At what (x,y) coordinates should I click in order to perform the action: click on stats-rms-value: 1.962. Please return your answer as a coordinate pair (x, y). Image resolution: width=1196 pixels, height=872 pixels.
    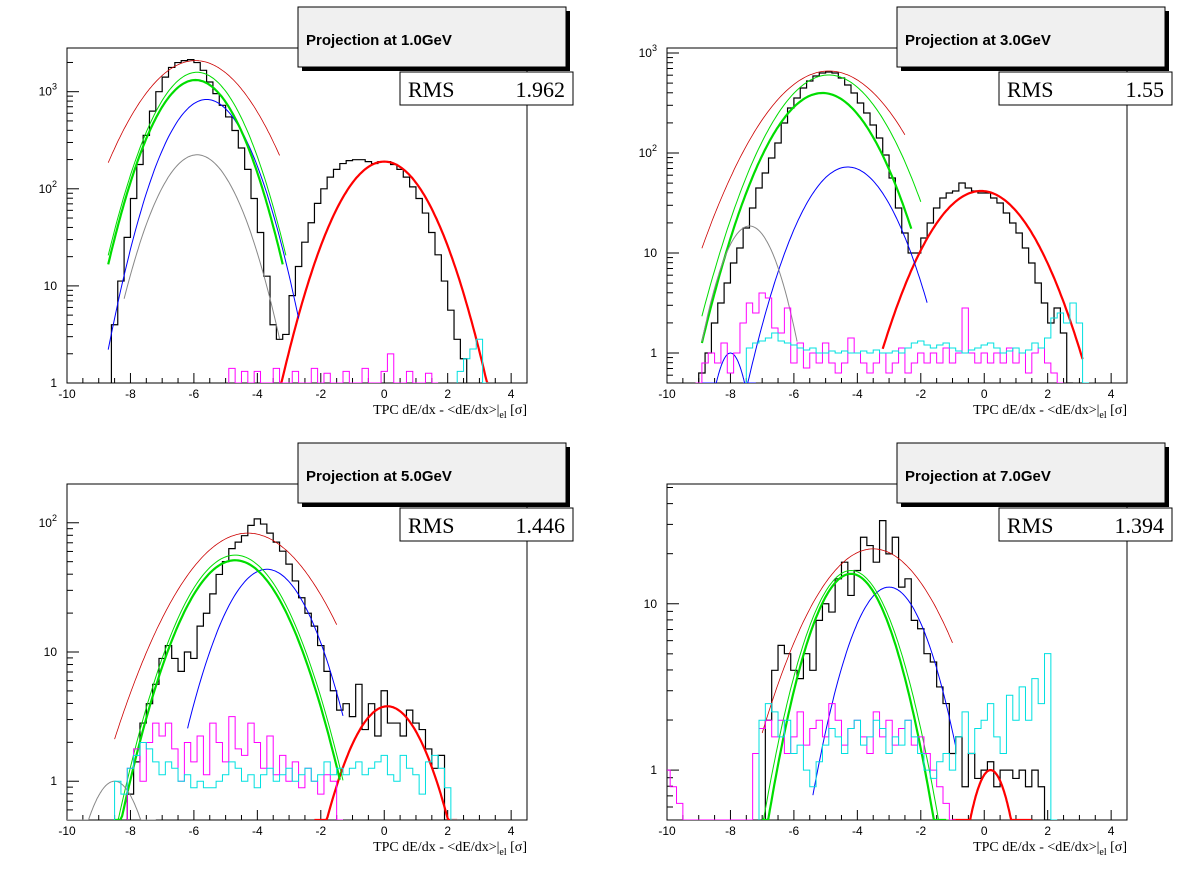
    Looking at the image, I should click on (541, 89).